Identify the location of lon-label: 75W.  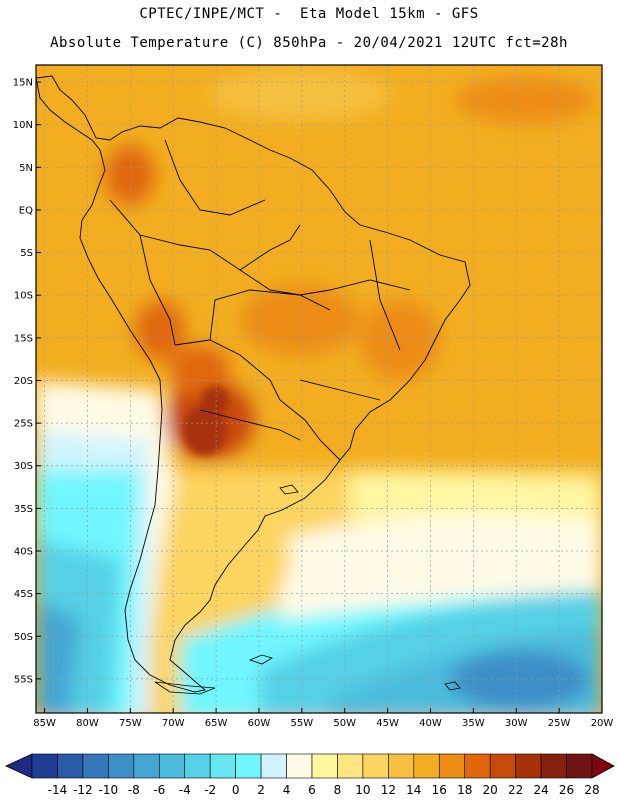
(130, 723).